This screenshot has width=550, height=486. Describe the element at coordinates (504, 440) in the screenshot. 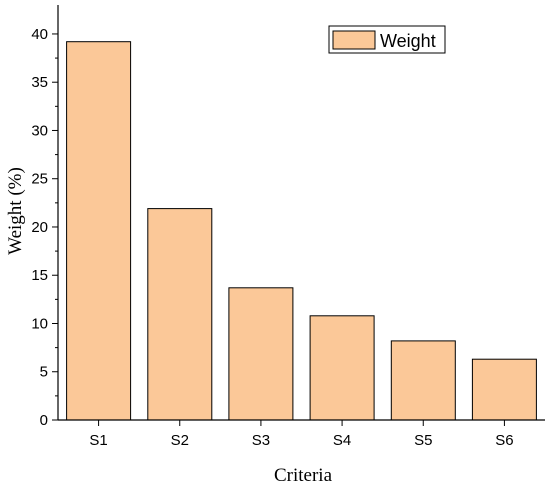

I see `x-tick-label: S6` at that location.